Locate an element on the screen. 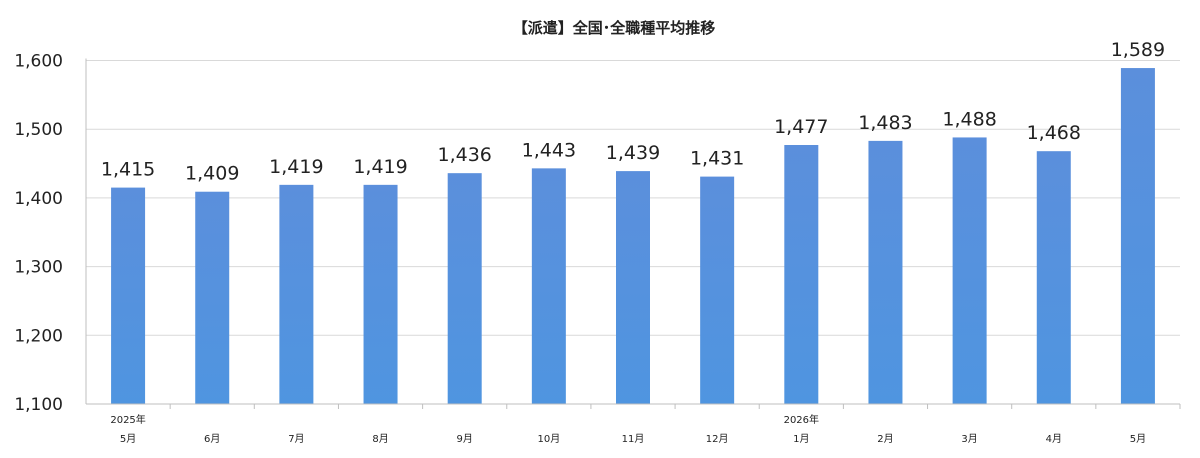 The image size is (1200, 458). x-tick-month-label: 3月 is located at coordinates (969, 439).